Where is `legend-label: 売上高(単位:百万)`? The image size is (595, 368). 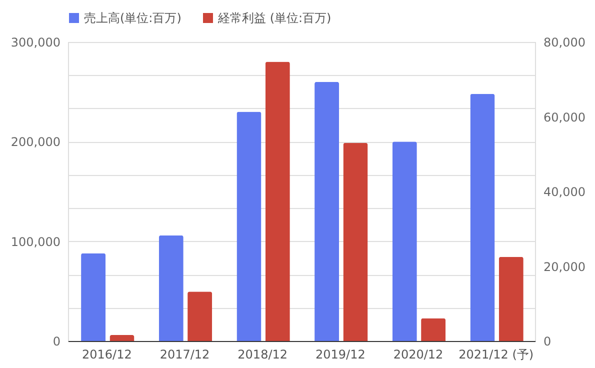 legend-label: 売上高(単位:百万) is located at coordinates (133, 18).